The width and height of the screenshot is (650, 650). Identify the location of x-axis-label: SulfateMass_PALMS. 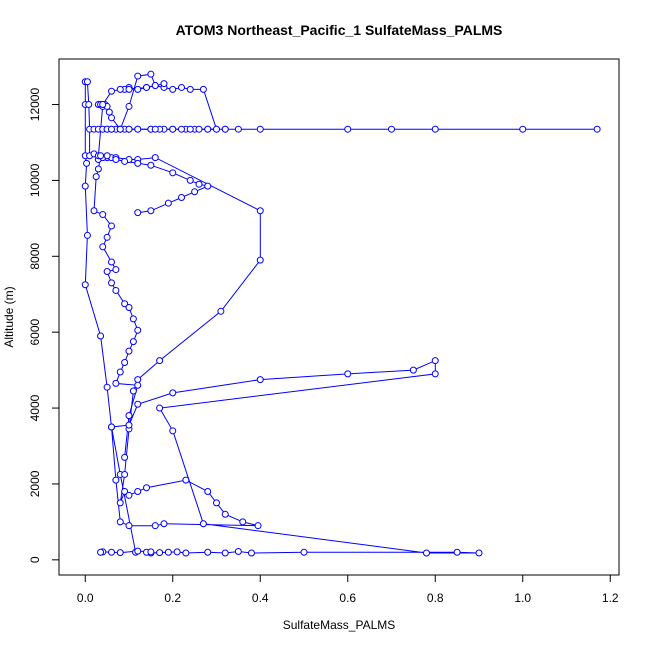
(339, 625).